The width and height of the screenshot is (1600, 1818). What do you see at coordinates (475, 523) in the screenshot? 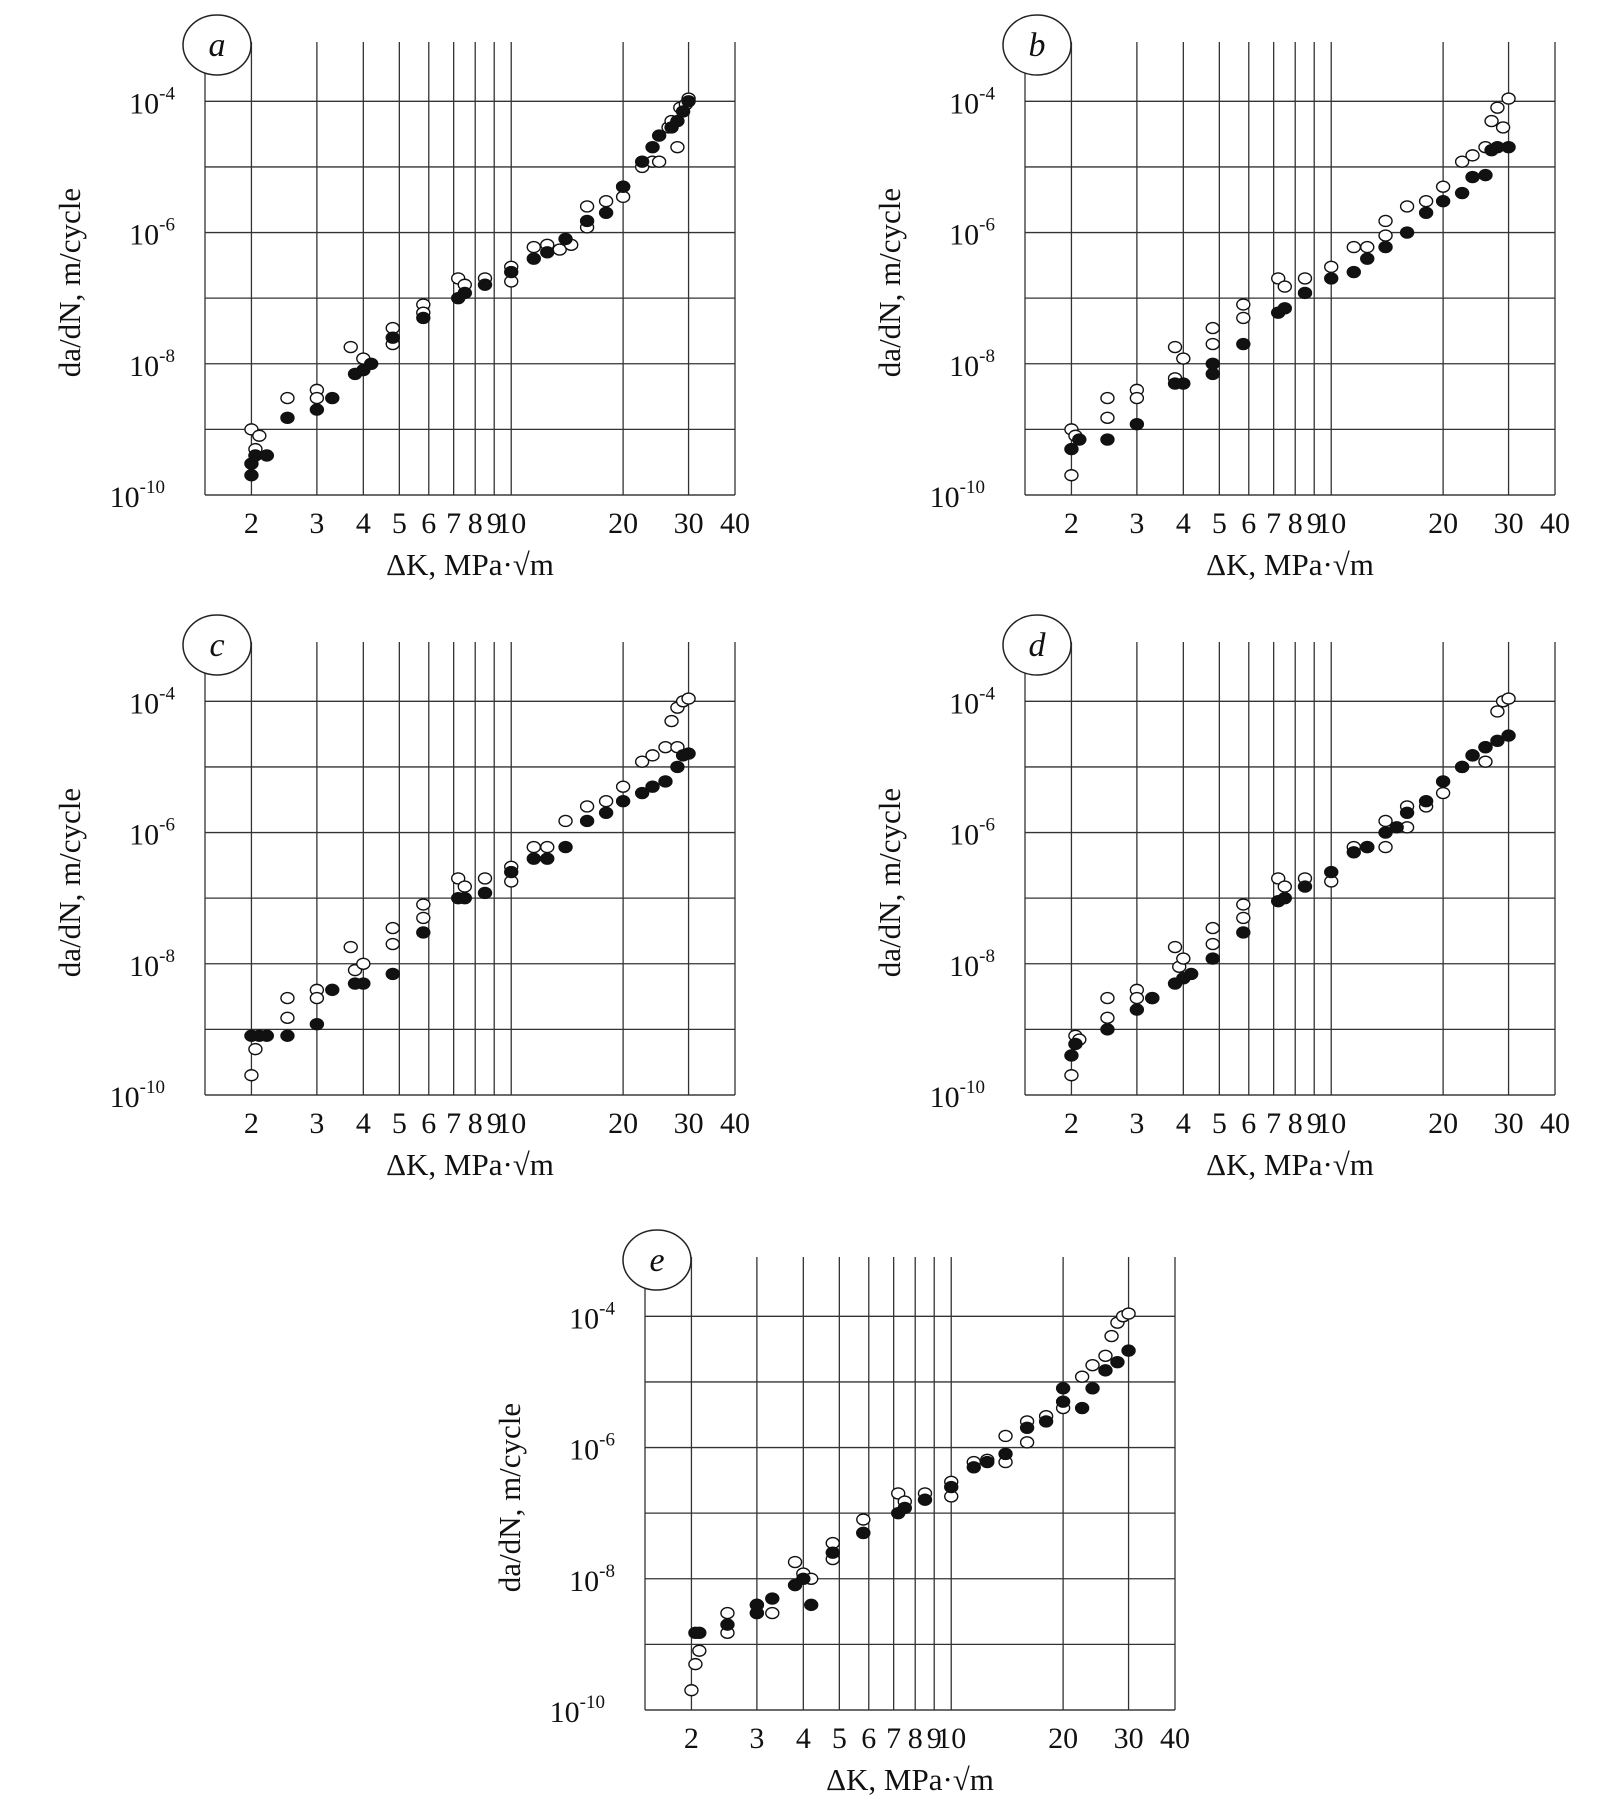
I see `x-tick-label: 8` at bounding box center [475, 523].